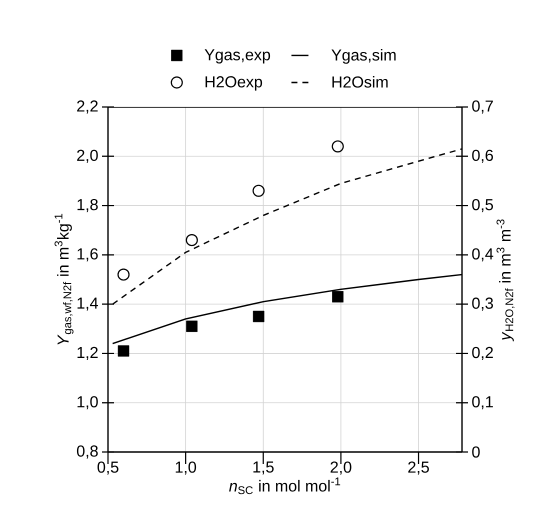  Describe the element at coordinates (87, 156) in the screenshot. I see `y-tick-label: 2,0` at that location.